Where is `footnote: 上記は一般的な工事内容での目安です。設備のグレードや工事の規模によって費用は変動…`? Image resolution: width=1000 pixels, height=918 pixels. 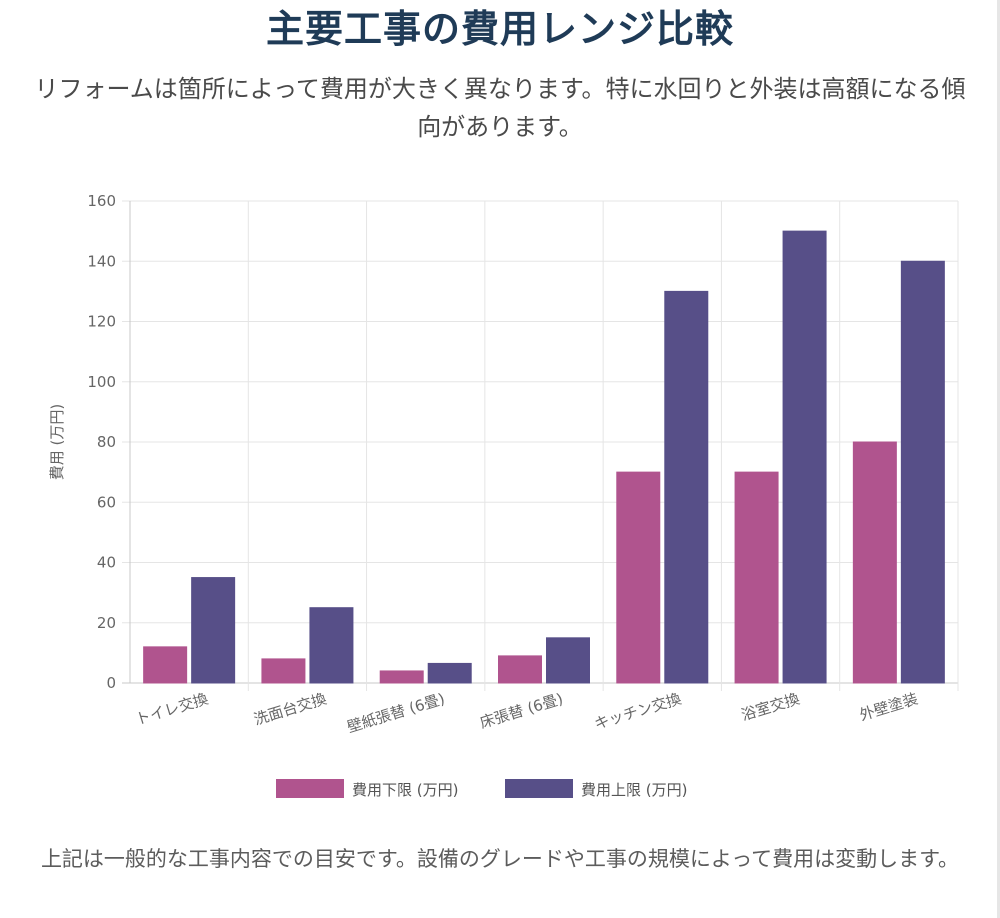
footnote: 上記は一般的な工事内容での目安です。設備のグレードや工事の規模によって費用は変動… is located at coordinates (500, 859).